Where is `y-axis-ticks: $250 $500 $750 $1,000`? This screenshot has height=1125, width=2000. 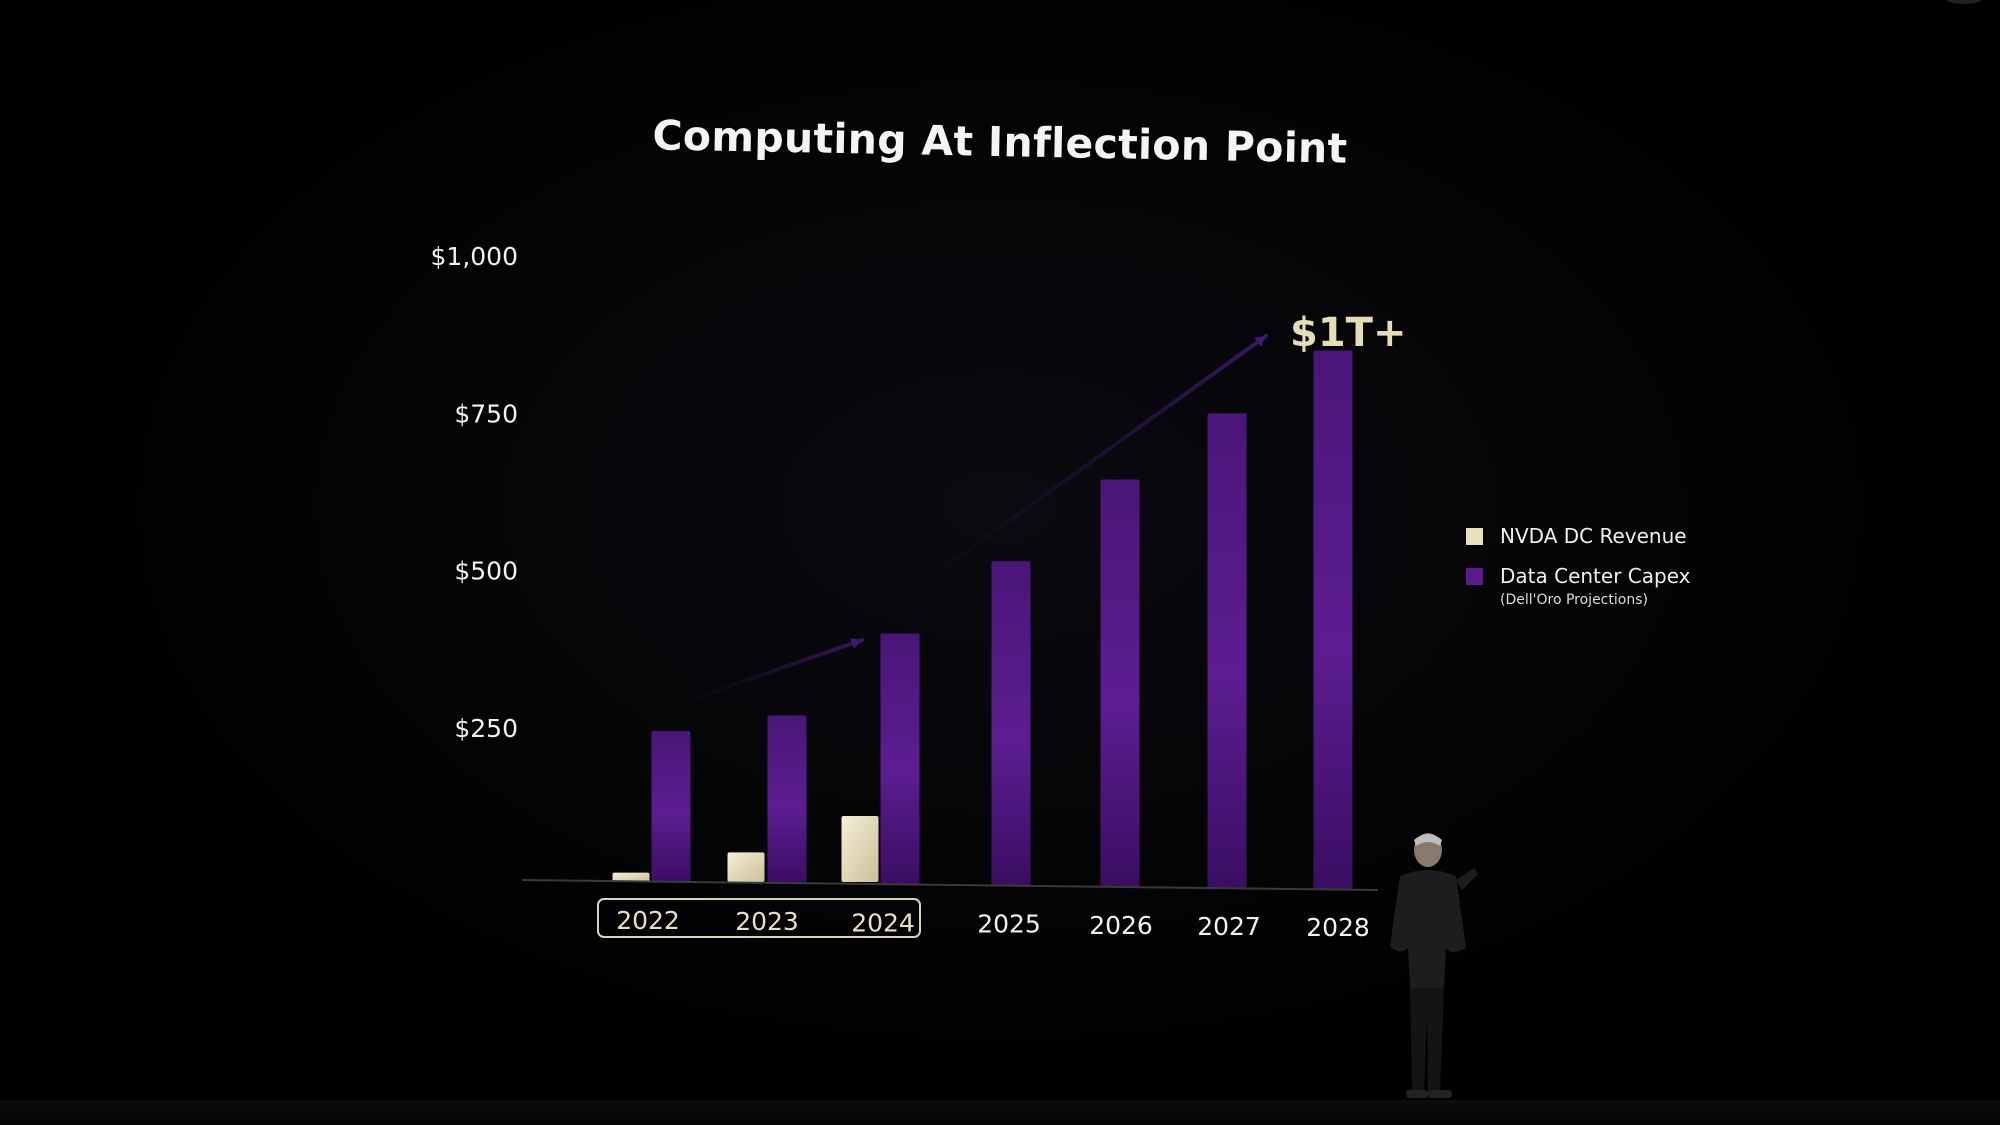 y-axis-ticks: $250 $500 $750 $1,000 is located at coordinates (474, 492).